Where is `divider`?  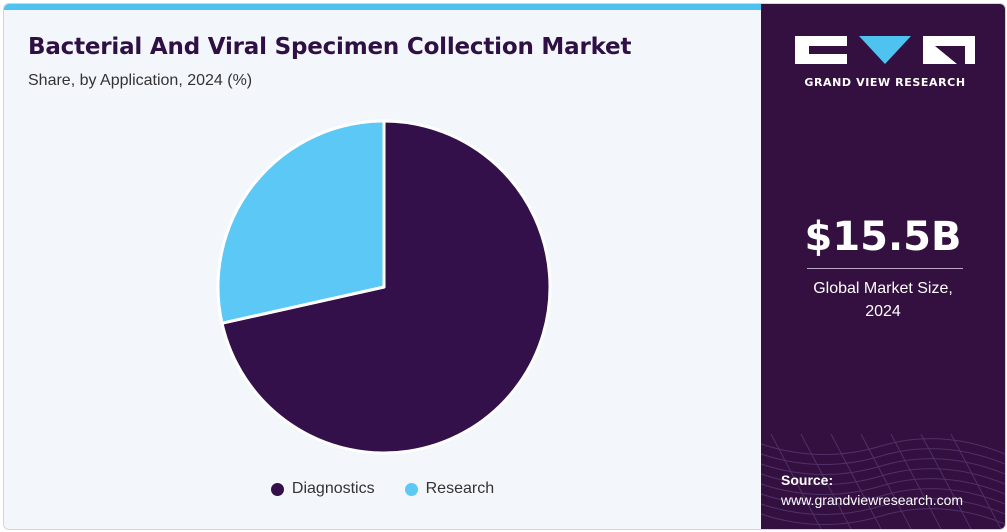 divider is located at coordinates (885, 268).